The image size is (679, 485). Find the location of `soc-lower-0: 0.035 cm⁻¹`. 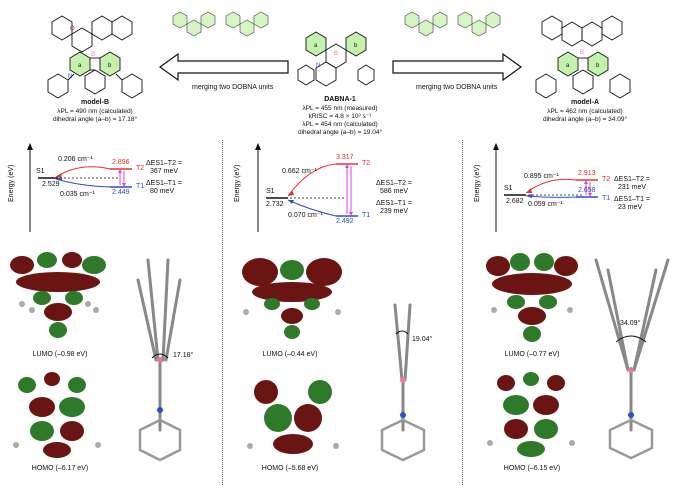

soc-lower-0: 0.035 cm⁻¹ is located at coordinates (77, 194).